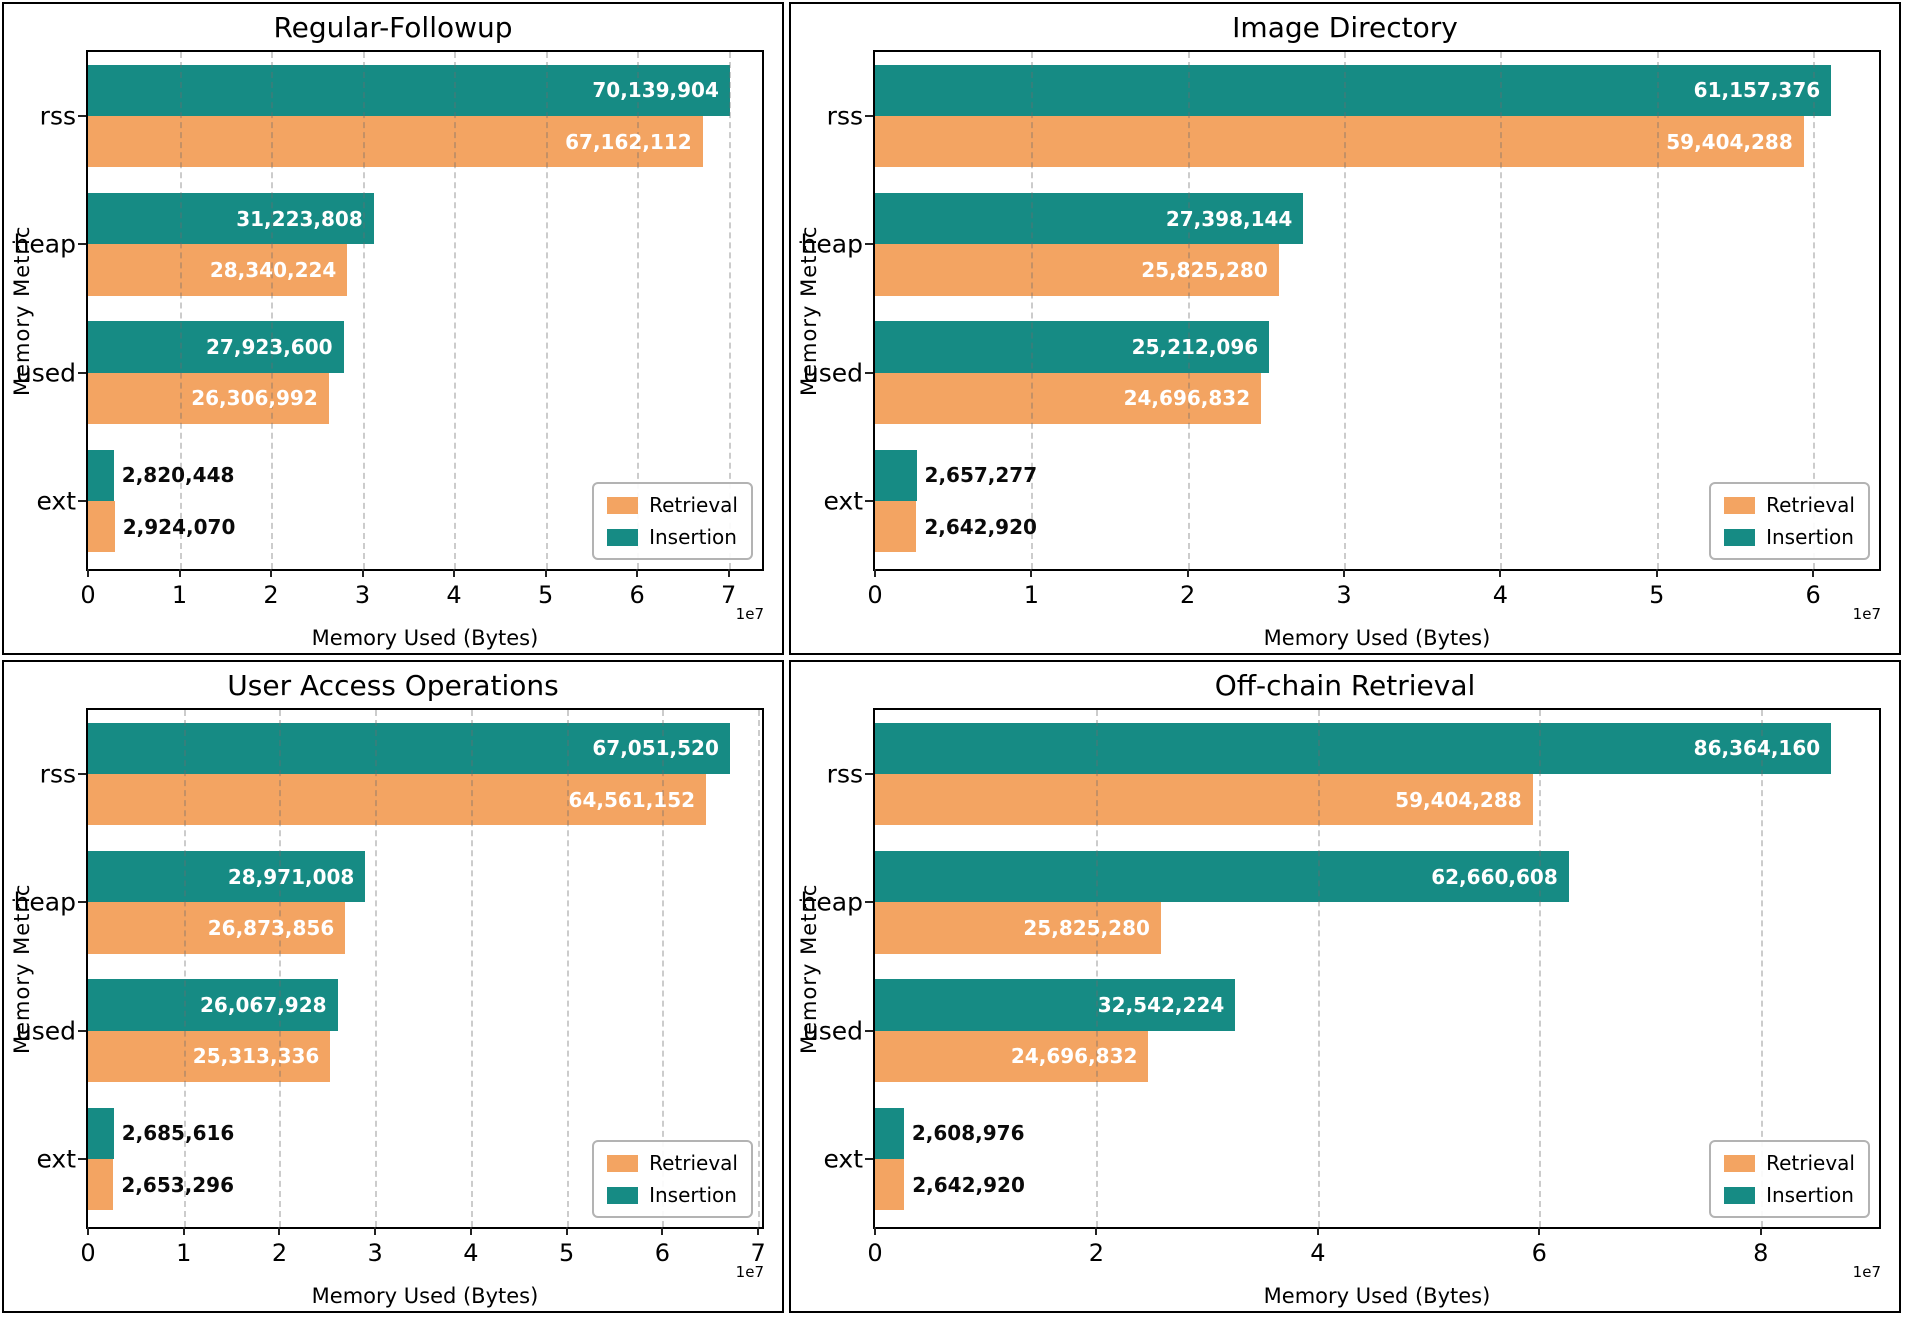 Image resolution: width=1905 pixels, height=1318 pixels. I want to click on bar-insertion-rss: 67,051,520, so click(409, 748).